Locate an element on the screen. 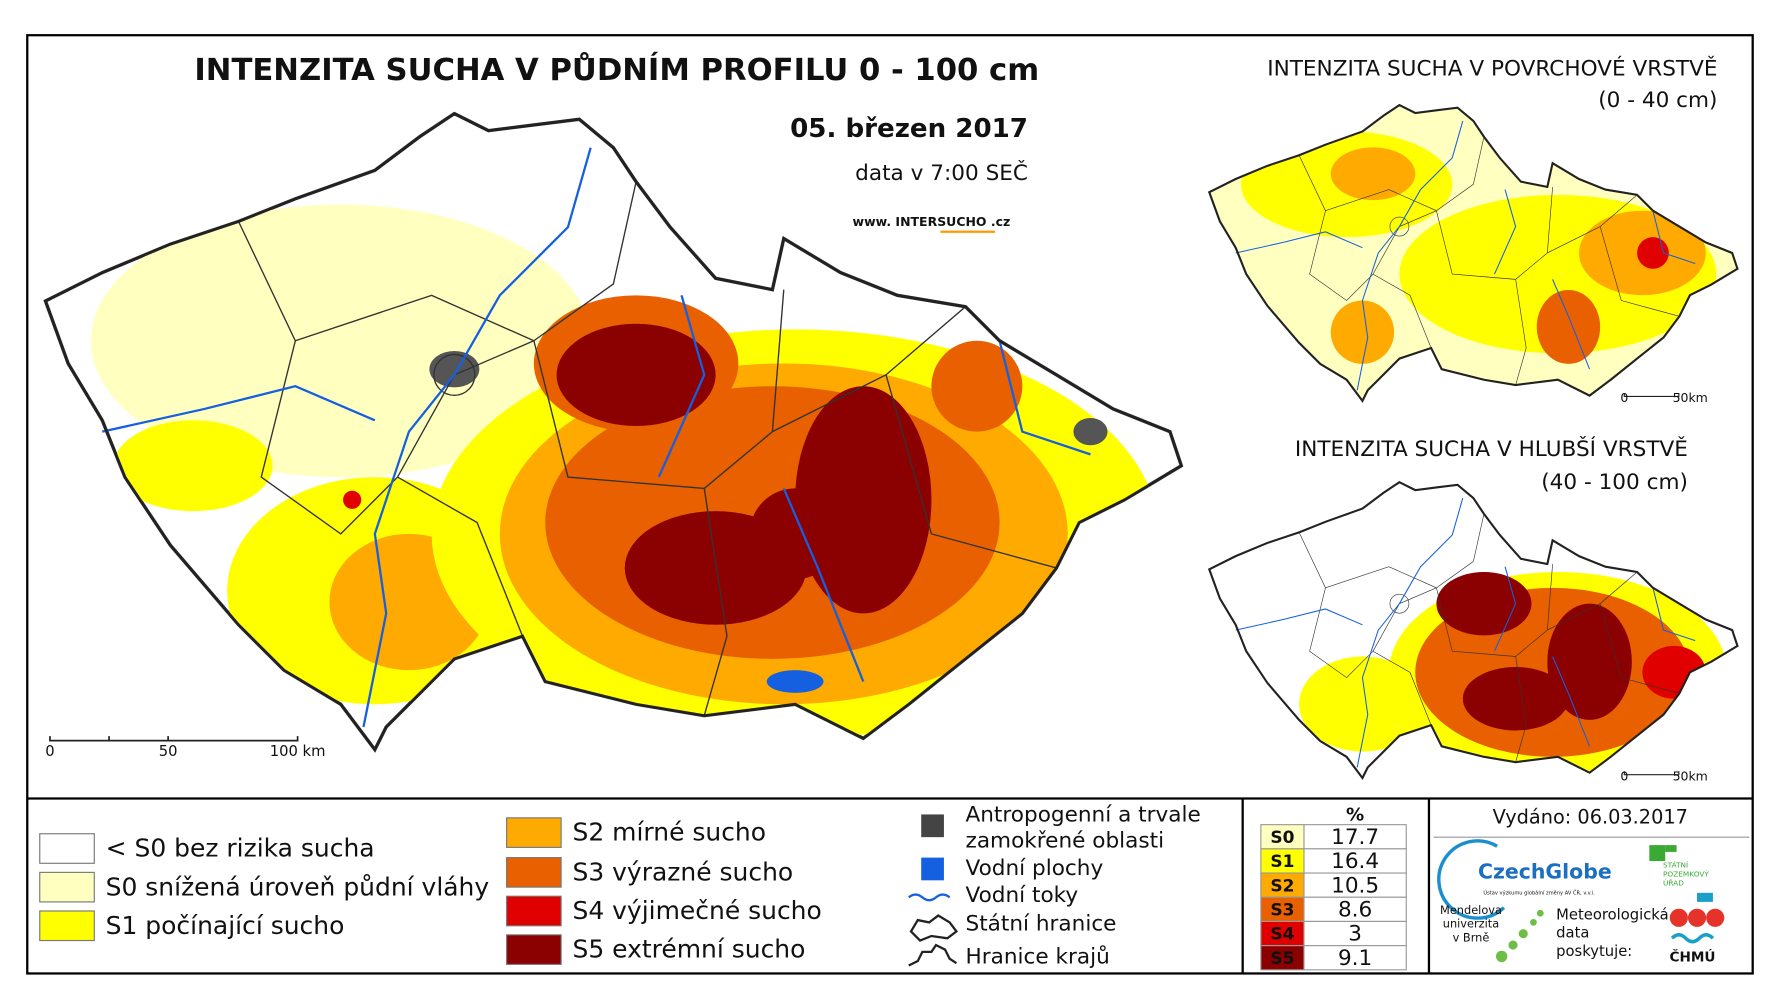  table-value: 8.6 is located at coordinates (1355, 909).